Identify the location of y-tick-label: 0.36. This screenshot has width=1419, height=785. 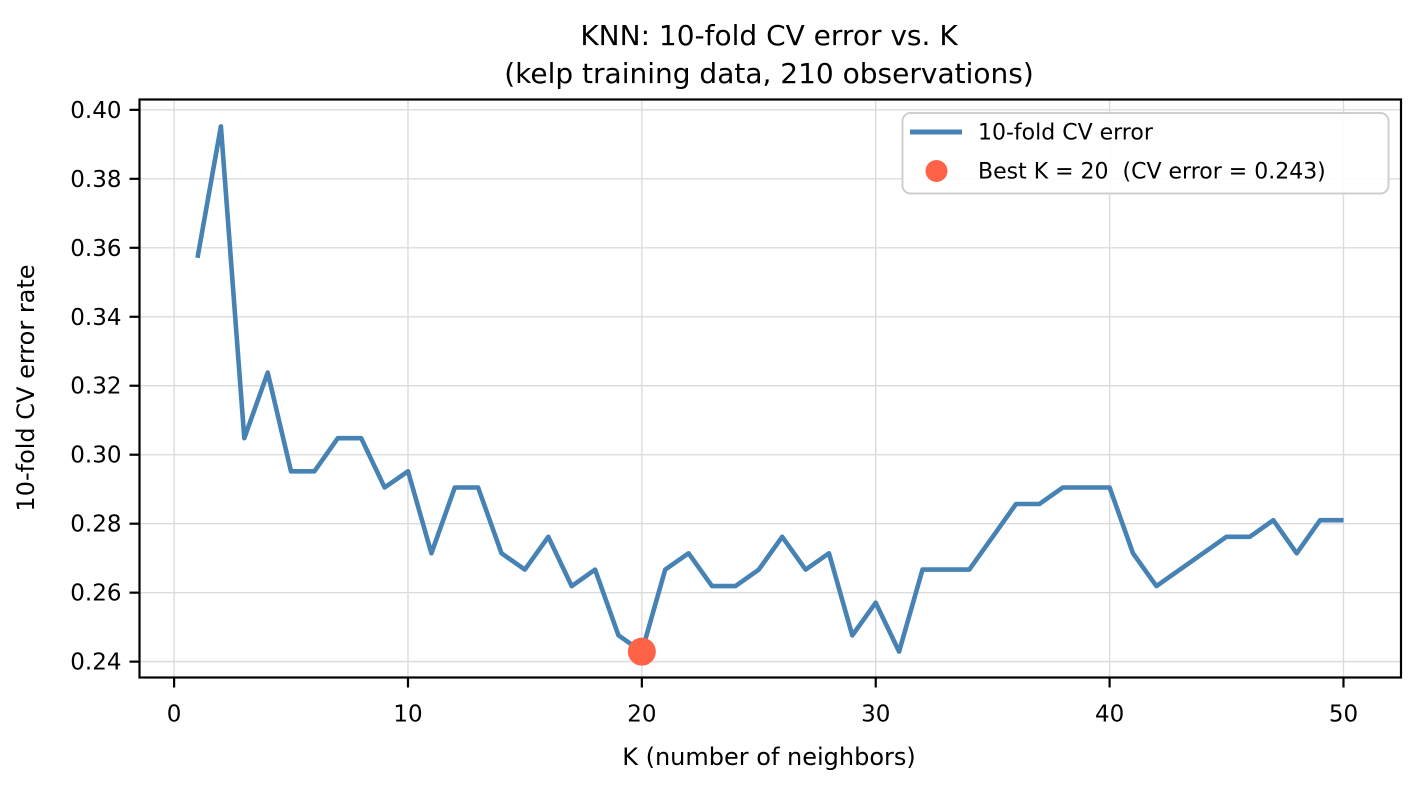
(95, 249).